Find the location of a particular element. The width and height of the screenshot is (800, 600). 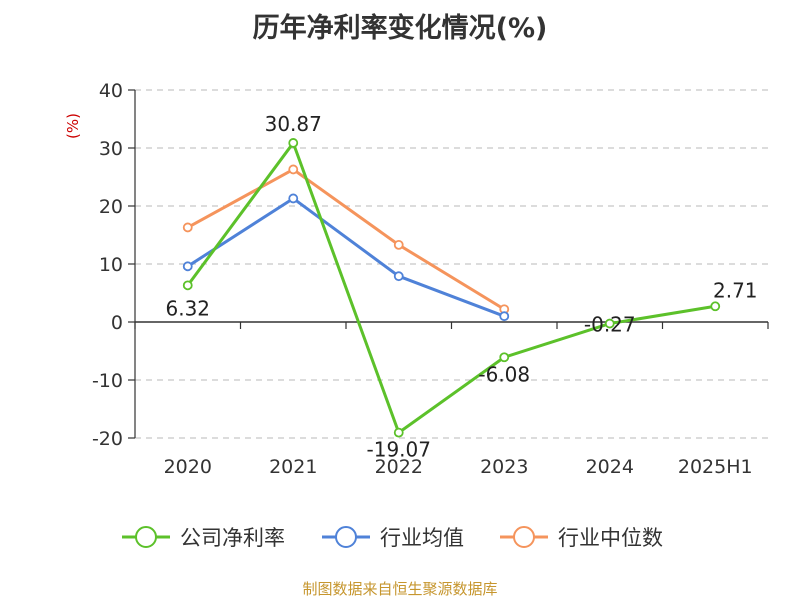

y-tick-label: 20 is located at coordinates (111, 207).